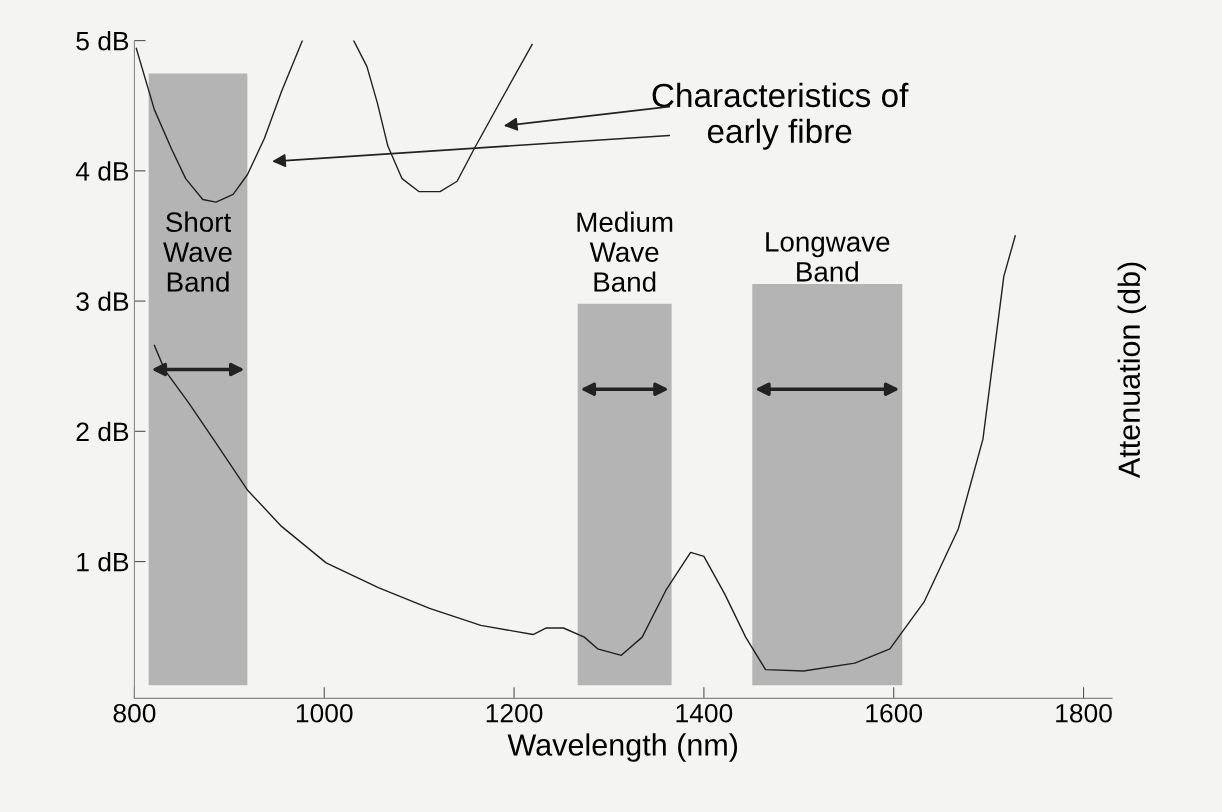 The image size is (1222, 812). Describe the element at coordinates (197, 251) in the screenshot. I see `band-label: Short Wave Band` at that location.